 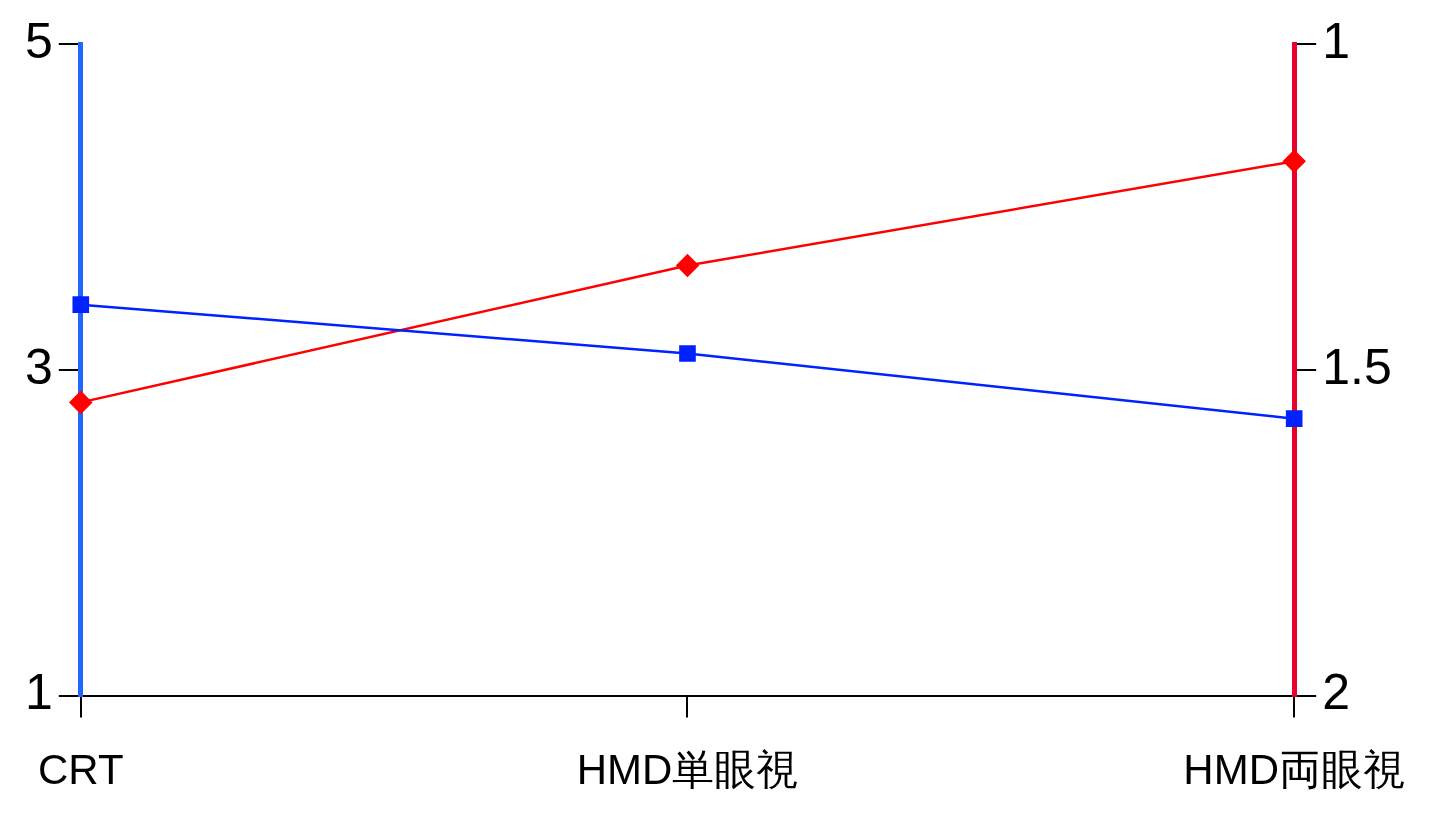 I want to click on y-tick-label: 1, so click(x=38, y=692).